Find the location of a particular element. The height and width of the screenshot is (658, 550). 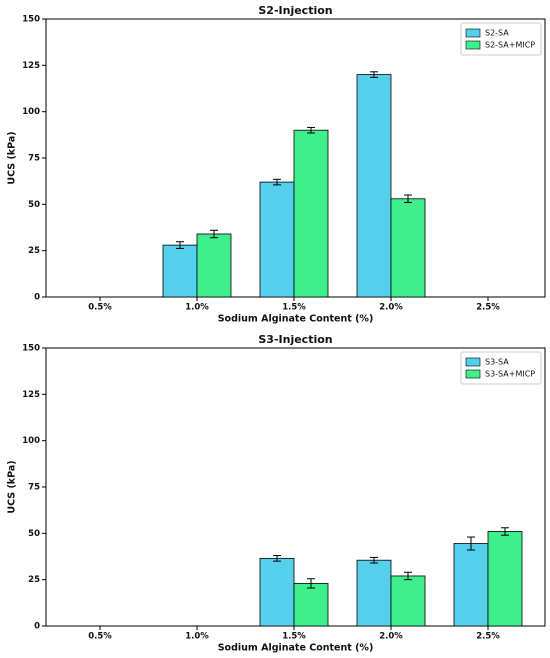

legend-label: S2-SA is located at coordinates (497, 33).